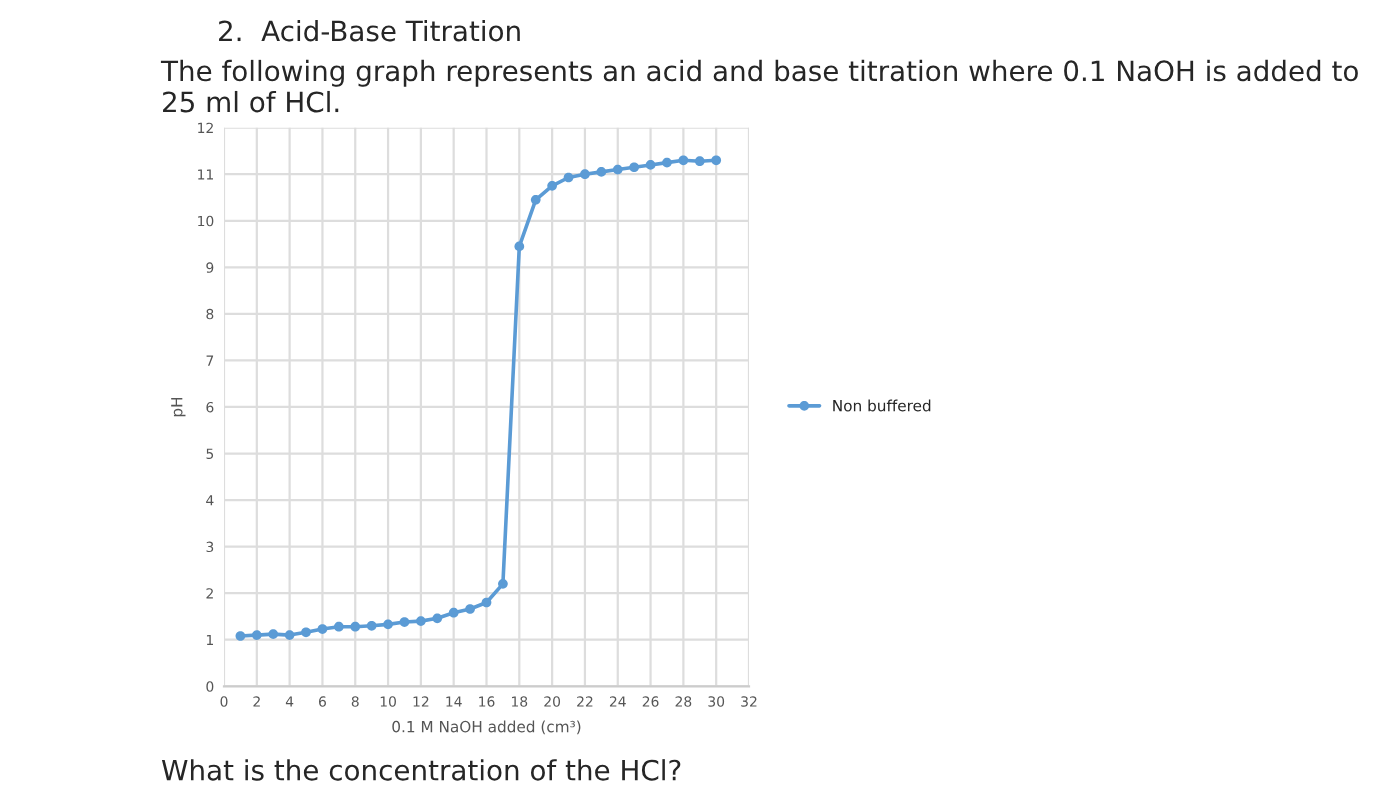  Describe the element at coordinates (759, 86) in the screenshot. I see `chart-subtitle: The following graph represents an acid and base titration where 0.1 NaOH is added to 25 ml of HCl.` at that location.